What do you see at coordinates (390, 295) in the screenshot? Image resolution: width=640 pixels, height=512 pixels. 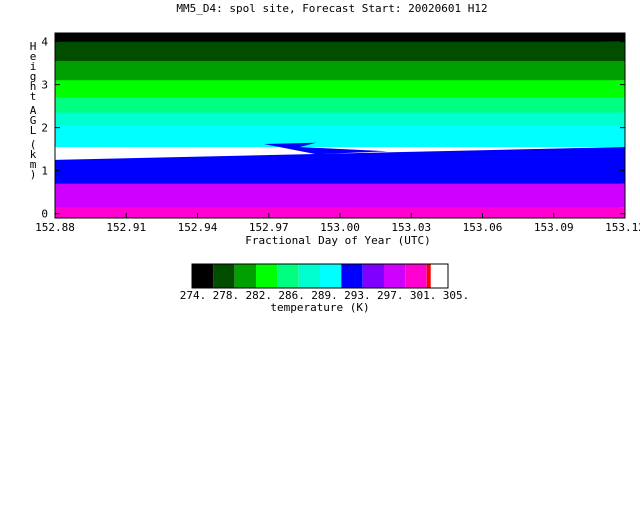 I see `colorbar-tick-label: 297.` at bounding box center [390, 295].